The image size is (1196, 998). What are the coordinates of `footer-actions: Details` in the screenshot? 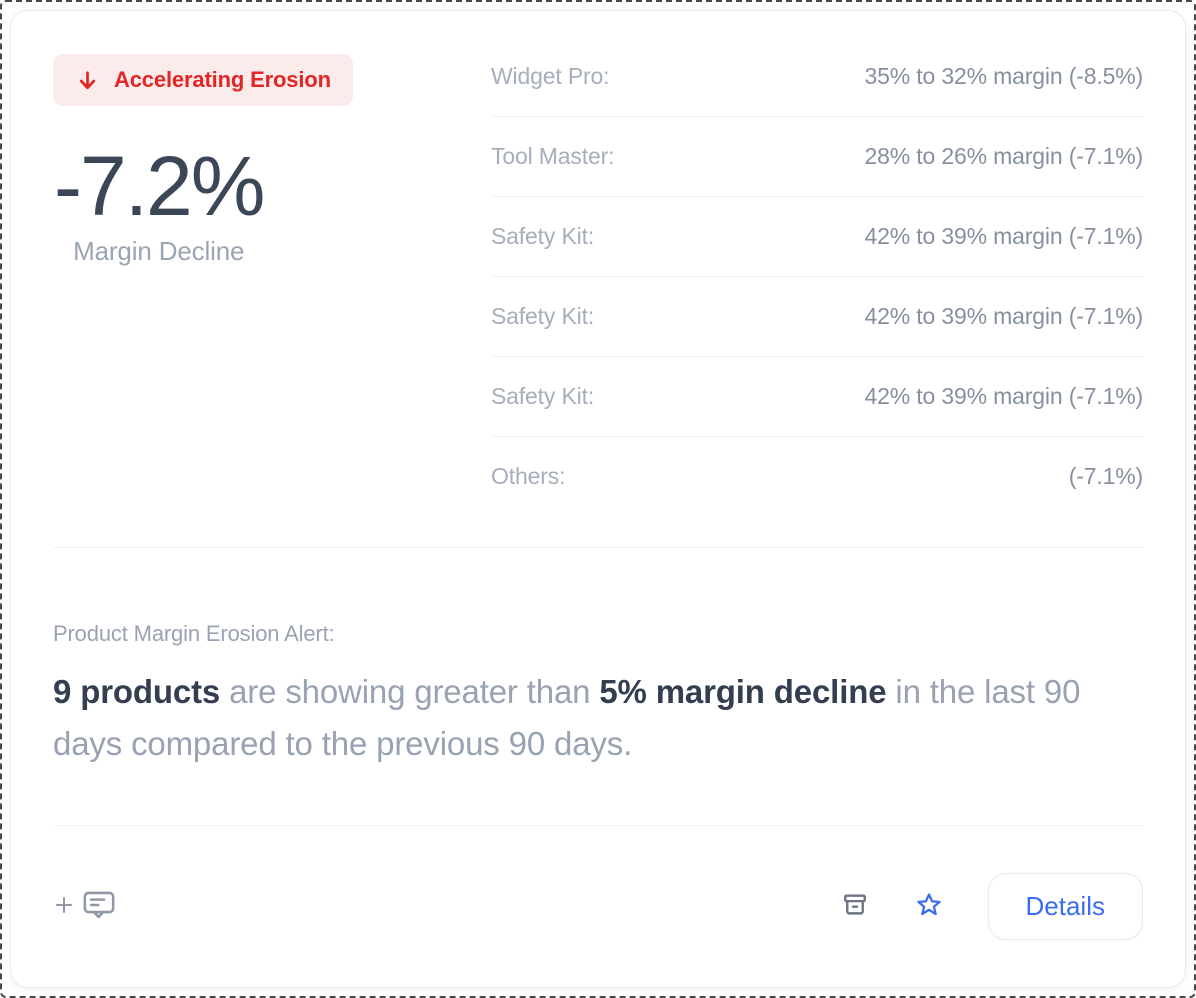 It's located at (991, 907).